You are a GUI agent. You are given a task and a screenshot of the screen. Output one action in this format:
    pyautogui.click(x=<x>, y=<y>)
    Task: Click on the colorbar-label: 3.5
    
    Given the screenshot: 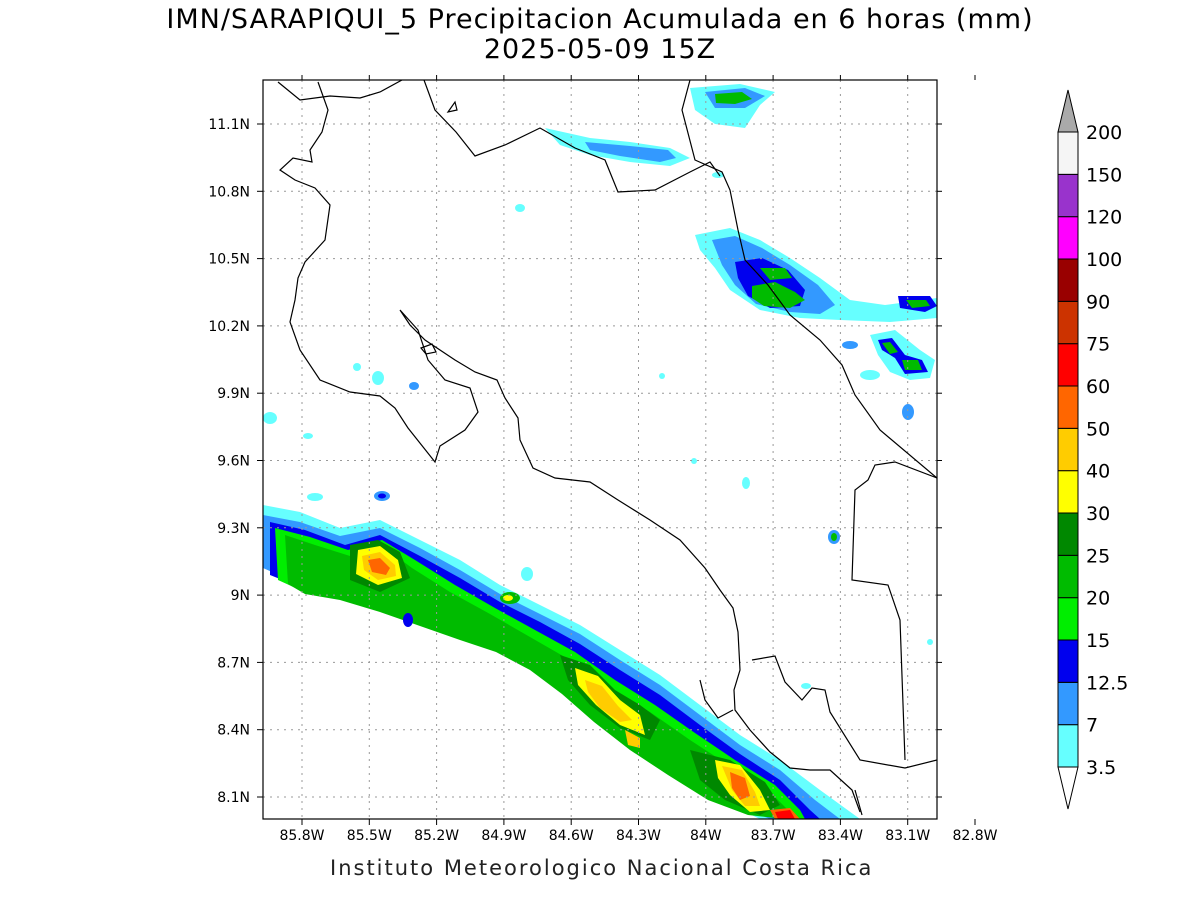 What is the action you would take?
    pyautogui.click(x=1101, y=768)
    